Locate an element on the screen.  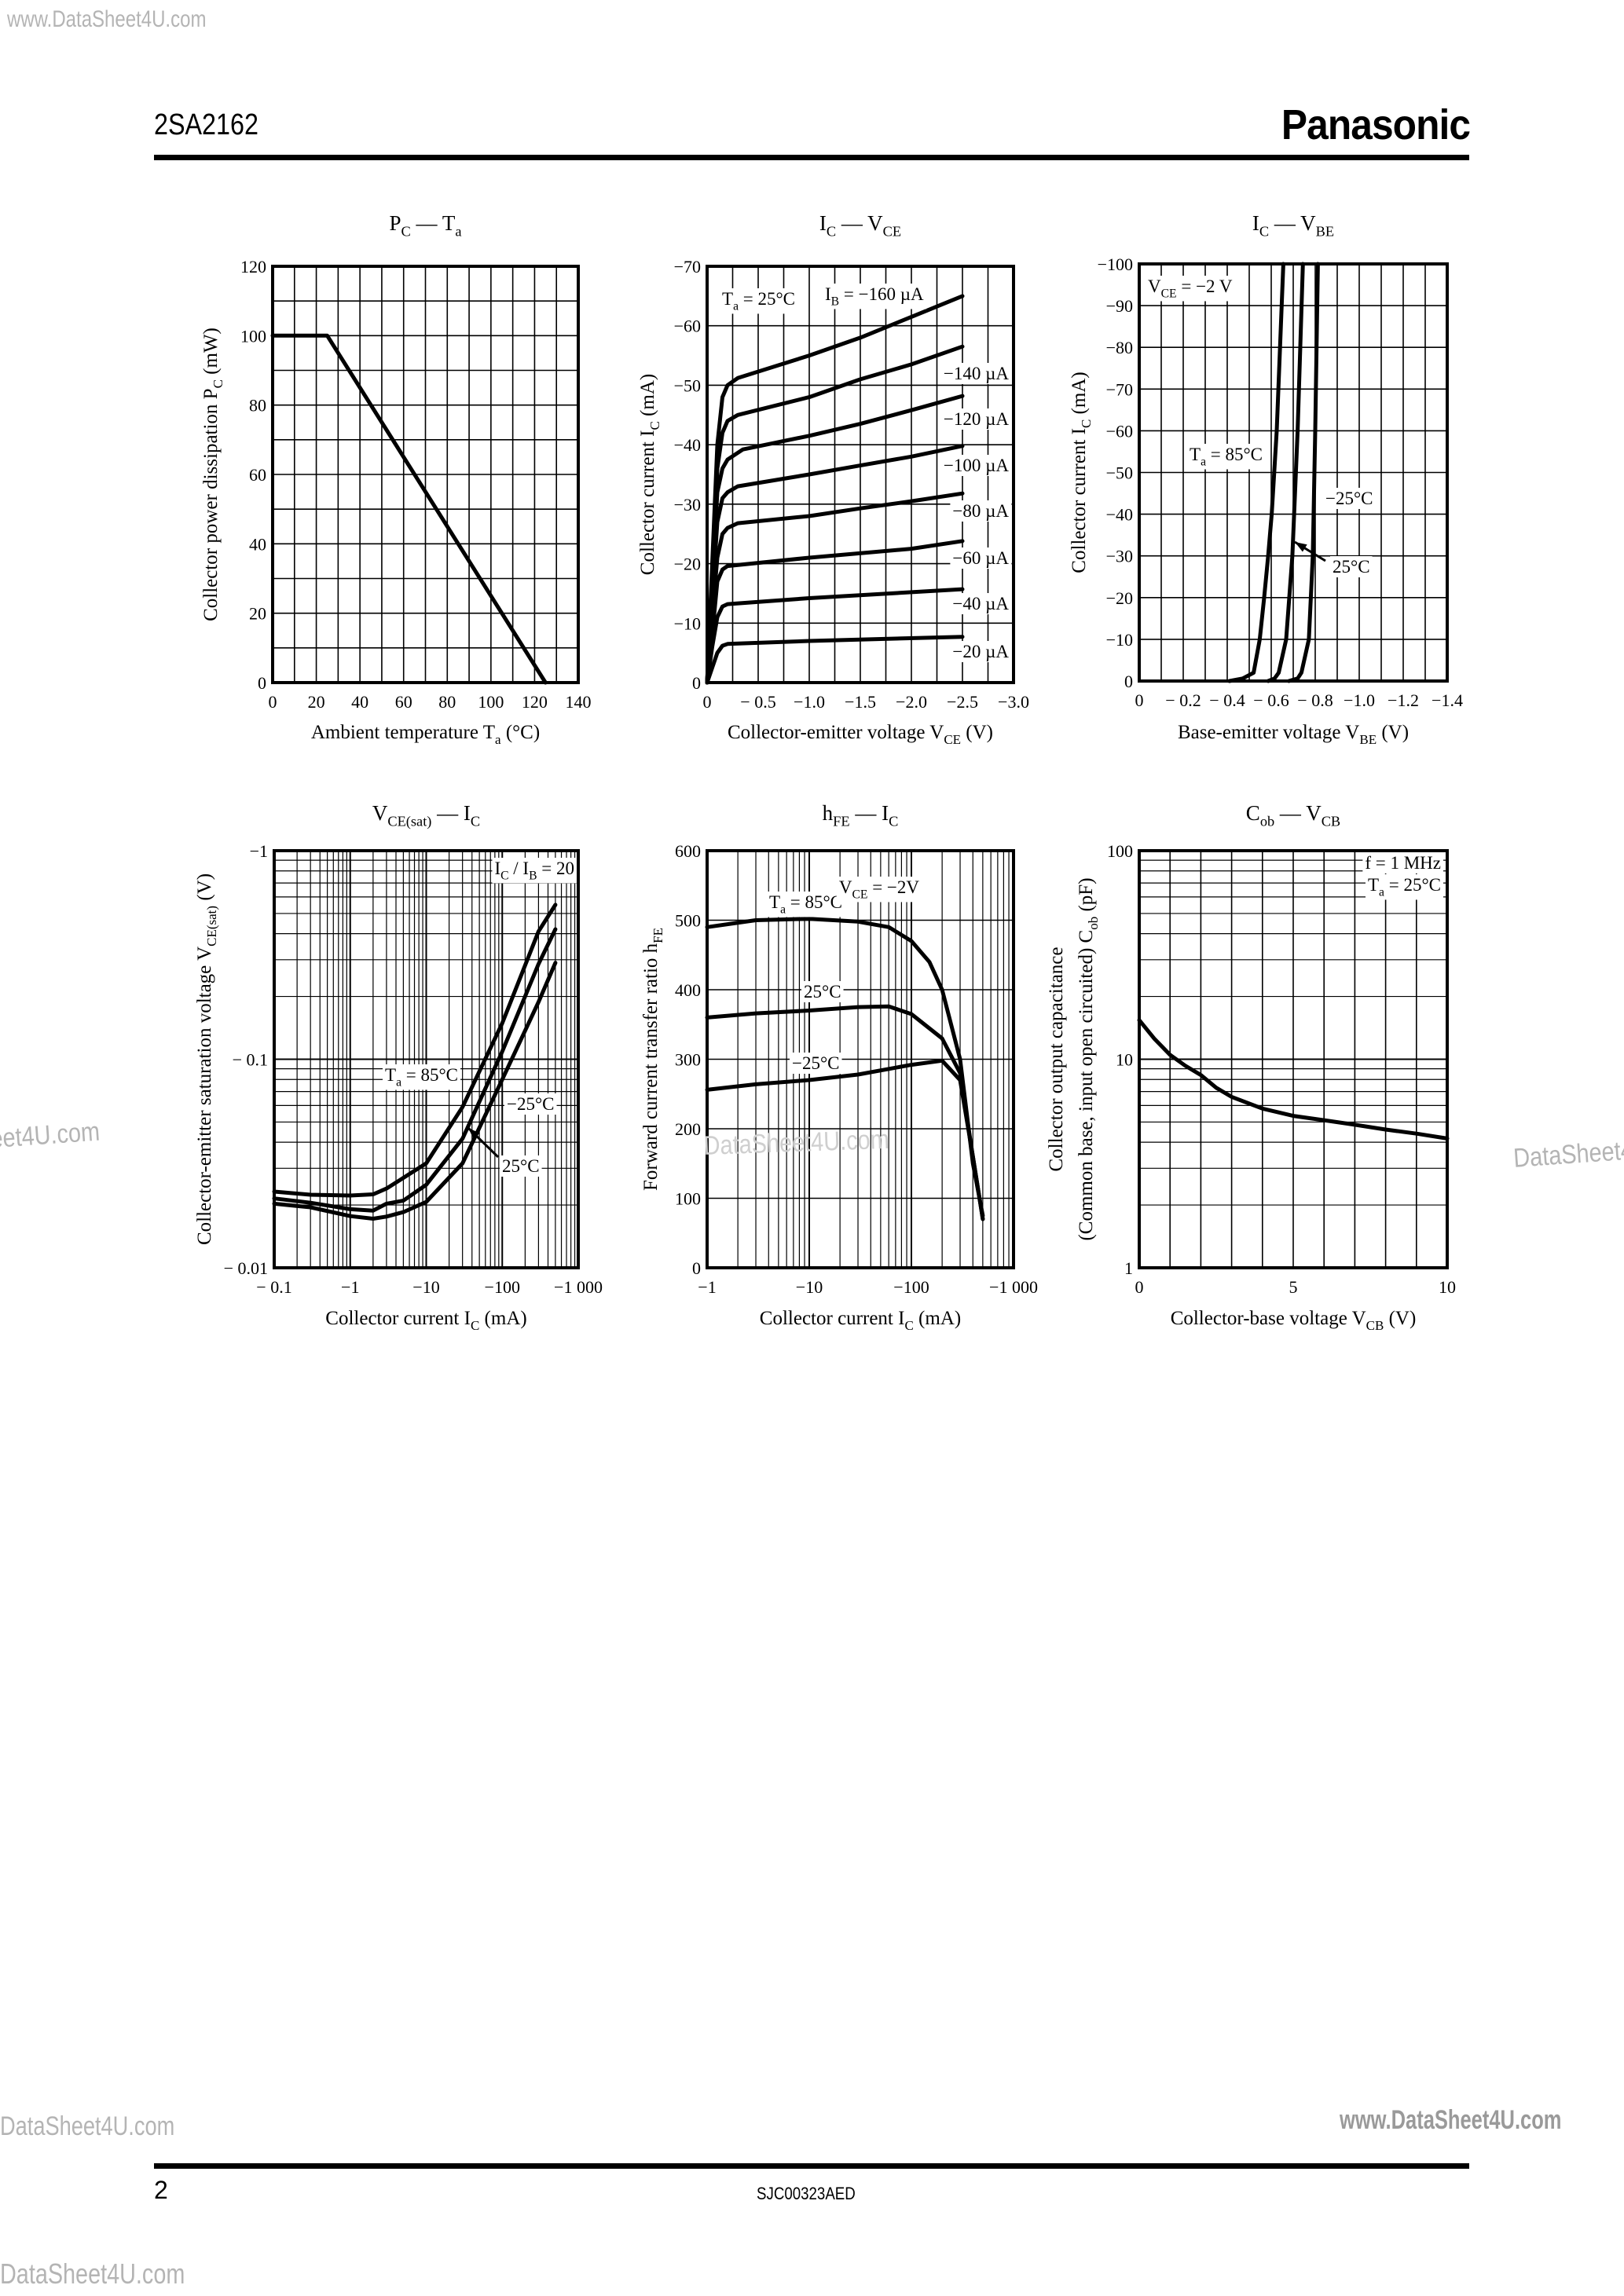
x-tick-label: 10 is located at coordinates (1447, 1287).